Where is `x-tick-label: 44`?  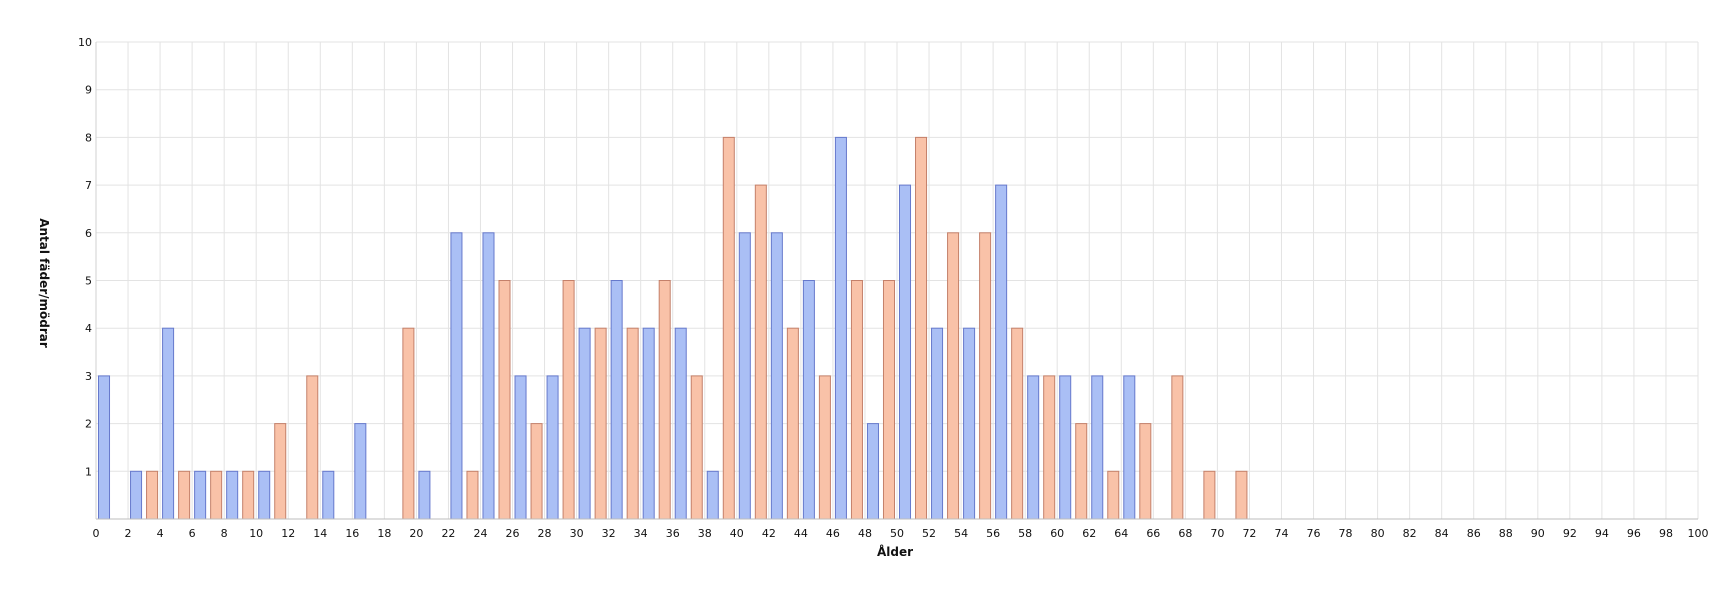 x-tick-label: 44 is located at coordinates (801, 533).